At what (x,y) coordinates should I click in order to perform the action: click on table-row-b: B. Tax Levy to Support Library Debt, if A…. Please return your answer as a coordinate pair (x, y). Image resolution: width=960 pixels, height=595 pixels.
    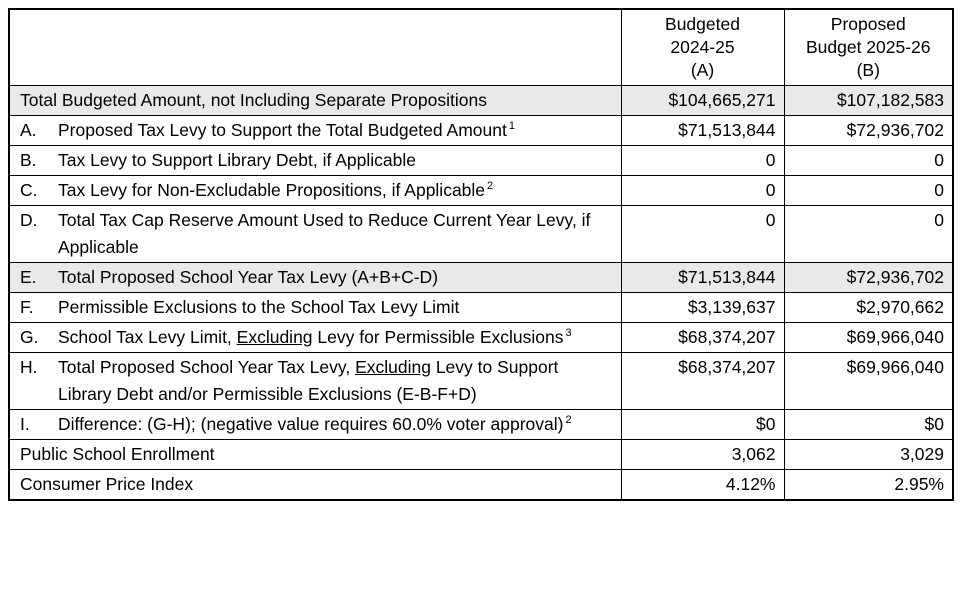
    Looking at the image, I should click on (481, 160).